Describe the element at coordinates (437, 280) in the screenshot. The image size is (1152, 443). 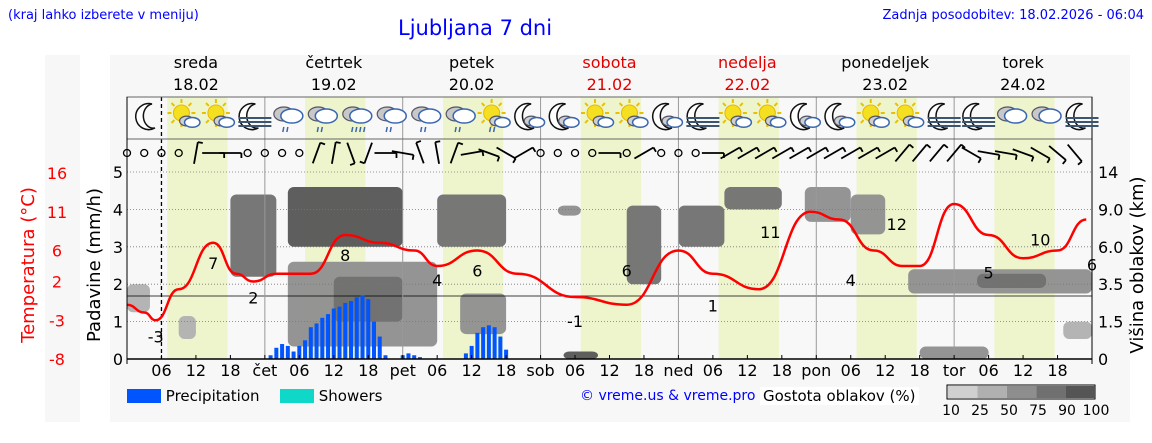
I see `temperature-label: 4` at that location.